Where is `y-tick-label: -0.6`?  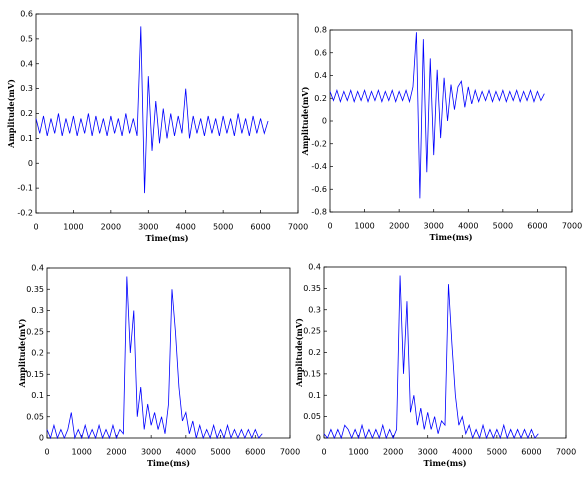 y-tick-label: -0.6 is located at coordinates (319, 189).